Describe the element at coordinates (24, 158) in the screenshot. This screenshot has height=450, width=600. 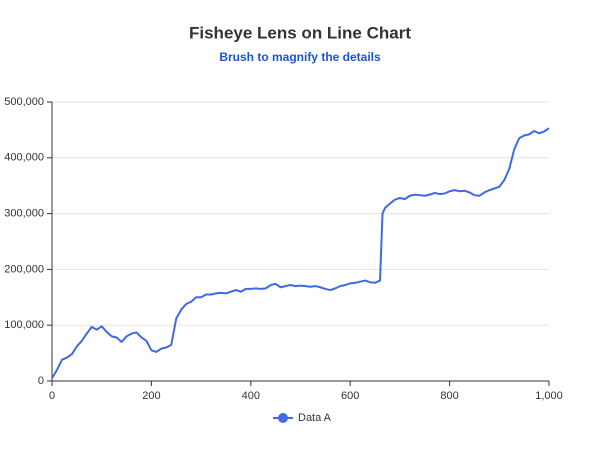
I see `y-tick-label: 400,000` at that location.